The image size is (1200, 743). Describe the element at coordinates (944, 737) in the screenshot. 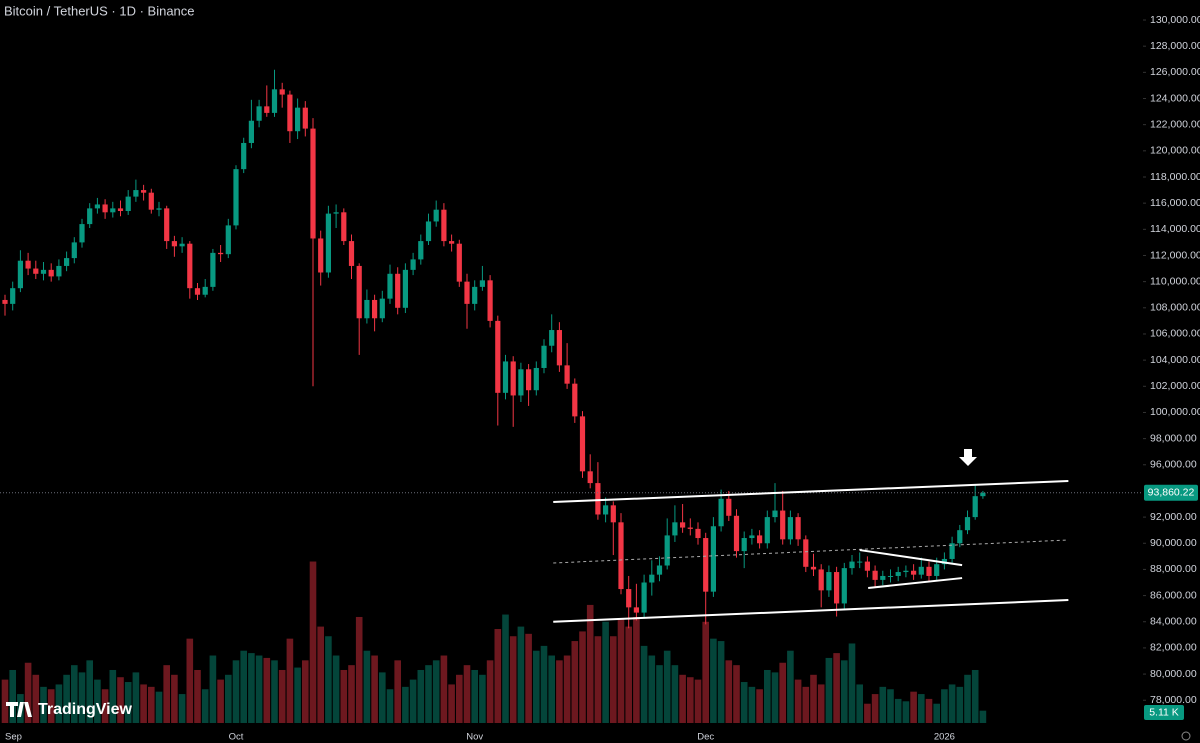

I see `x-tick-label: 2026` at that location.